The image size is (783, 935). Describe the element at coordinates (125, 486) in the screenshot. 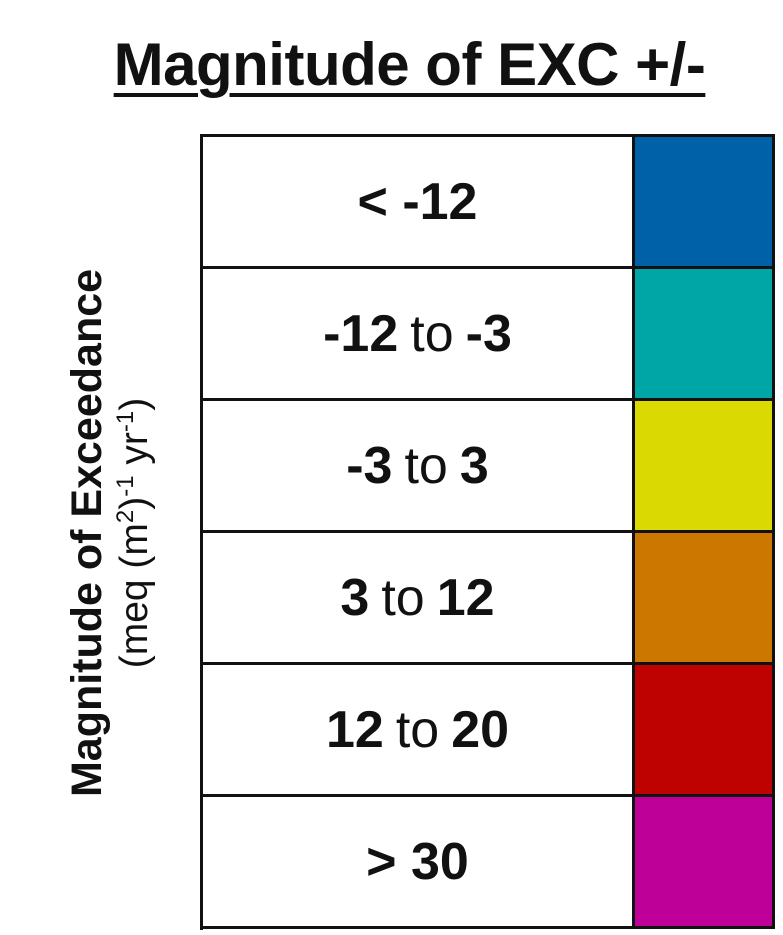

I see `unit-exponent-area-inverse: -1` at that location.